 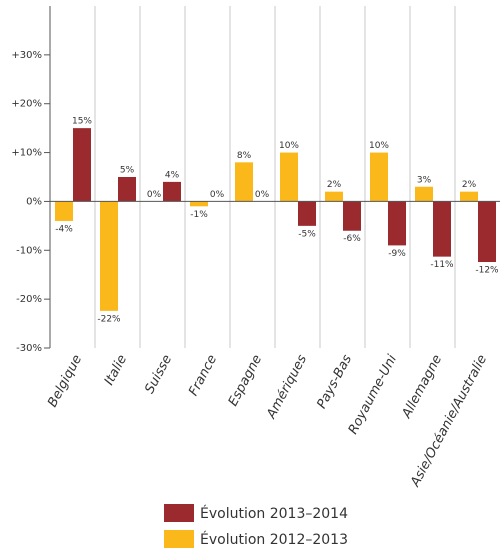 I want to click on y-tick-label: +20%, so click(x=26, y=104).